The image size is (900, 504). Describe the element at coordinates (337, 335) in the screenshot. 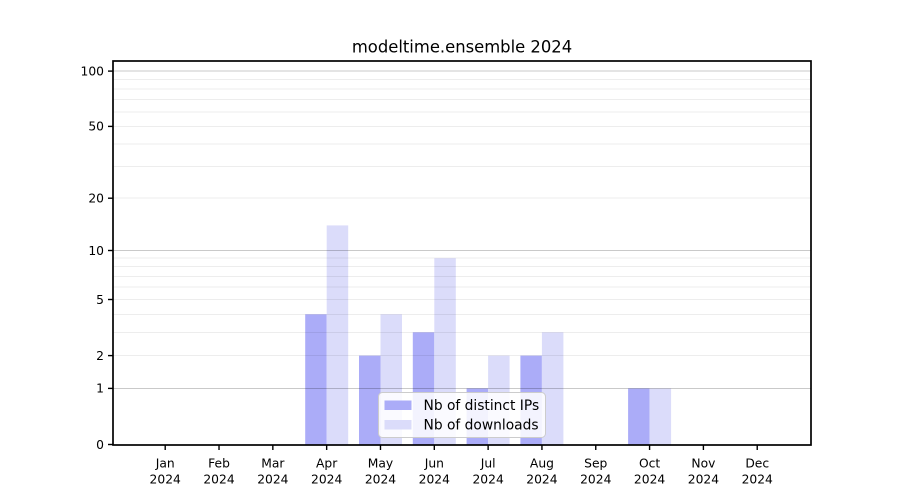

I see `bar-apr-downloads` at that location.